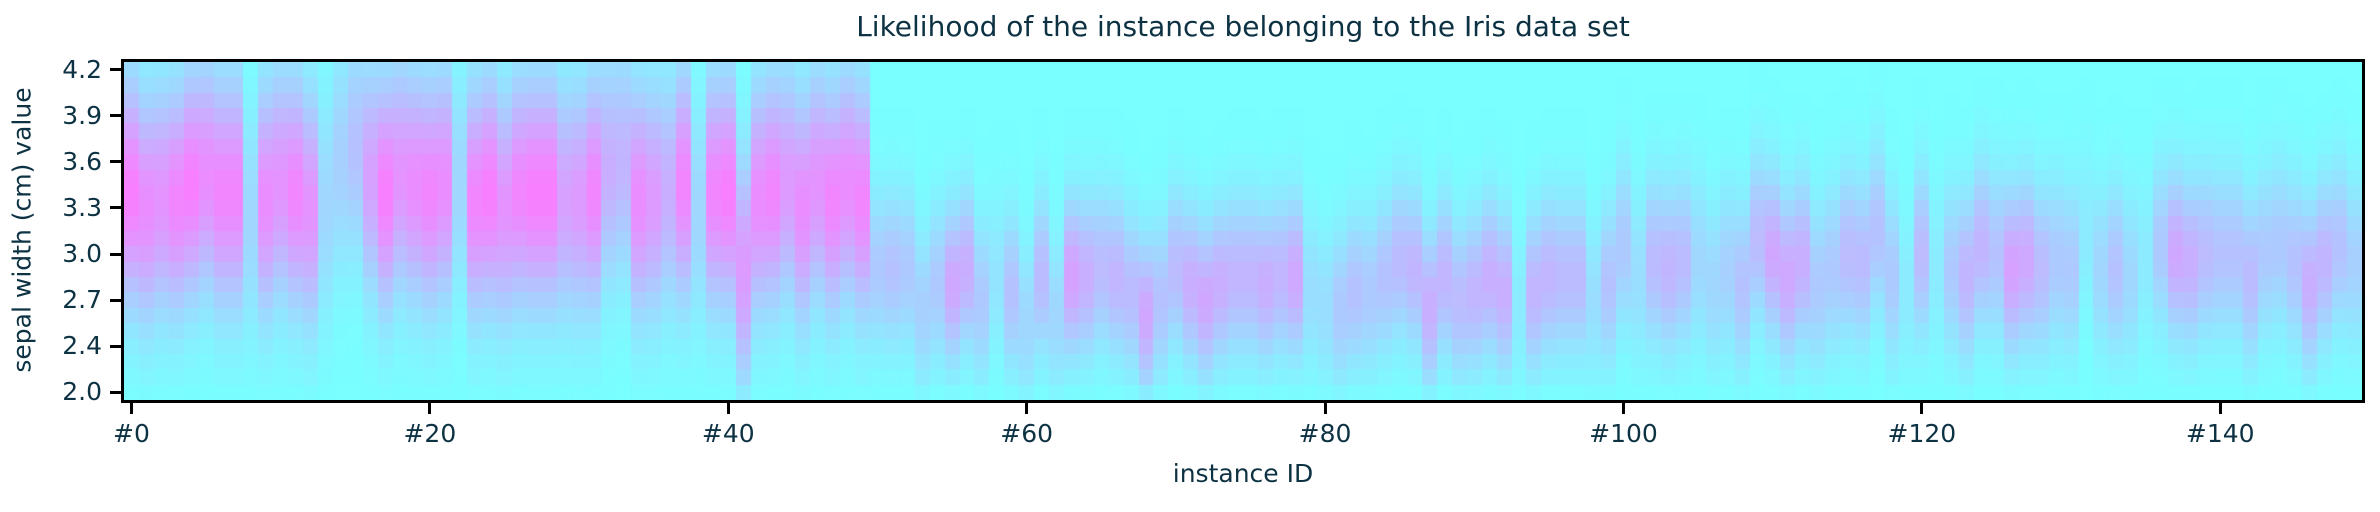 This screenshot has width=2380, height=512. Describe the element at coordinates (2220, 433) in the screenshot. I see `x-tick-label: #140` at that location.